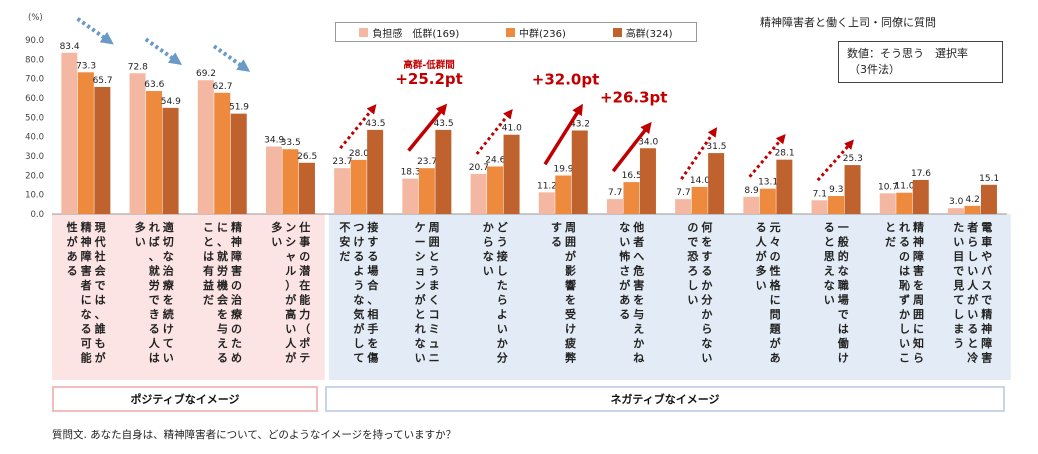  I want to click on category-label-char: 知, so click(918, 343).